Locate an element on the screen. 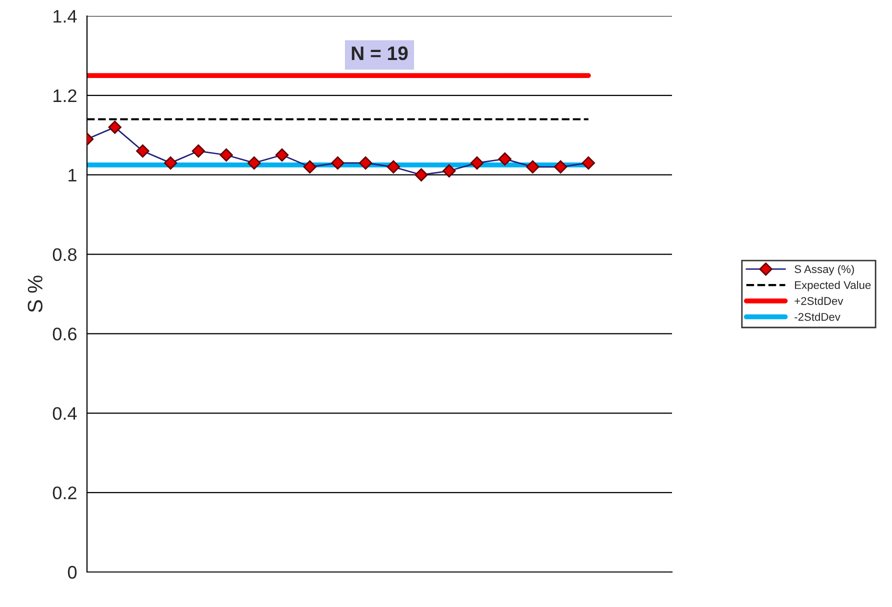  y-tick-label: 0.2 is located at coordinates (64, 493).